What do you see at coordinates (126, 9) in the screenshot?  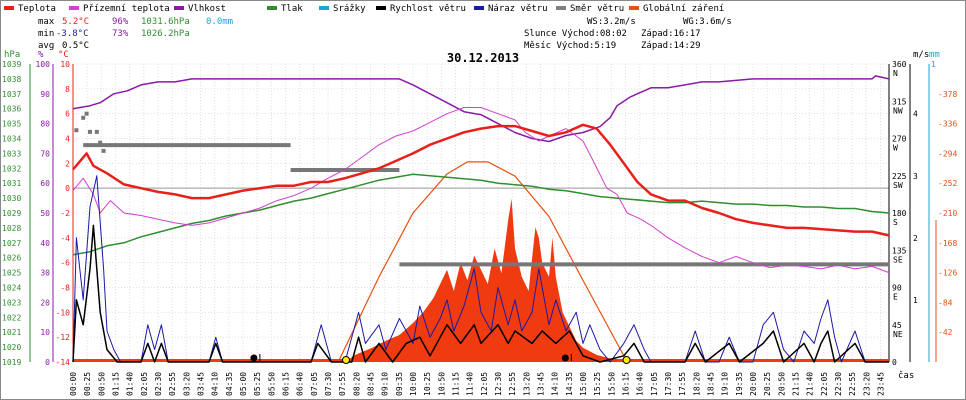 I see `legend-label-1: Přízemní teplota` at bounding box center [126, 9].